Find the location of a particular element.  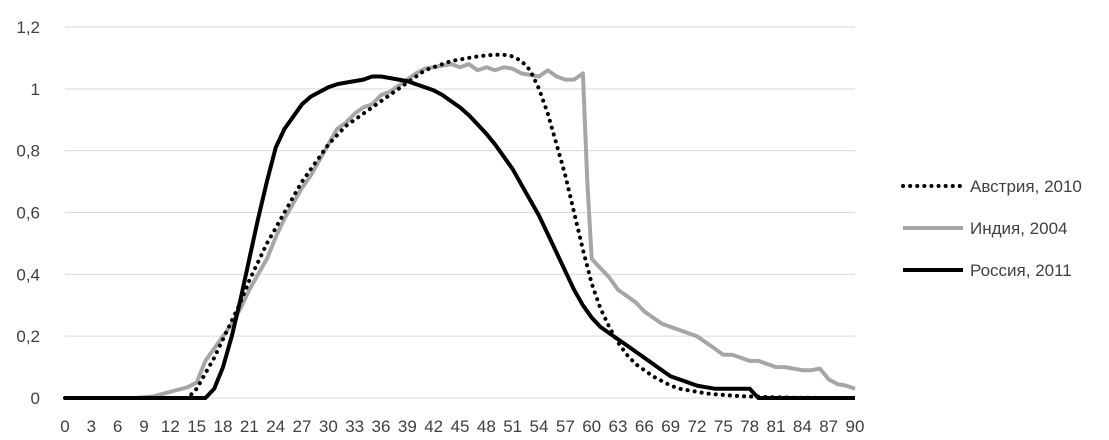

x-tick-label: 12 is located at coordinates (170, 426).